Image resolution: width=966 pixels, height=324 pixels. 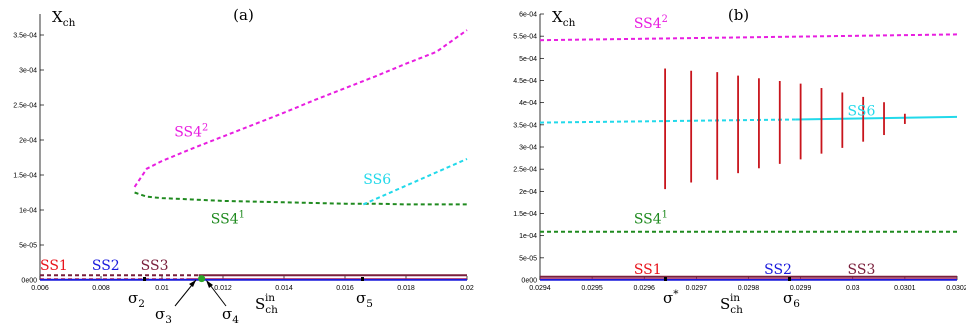 What do you see at coordinates (202, 279) in the screenshot?
I see `panel-a-bifurcation-marker` at bounding box center [202, 279].